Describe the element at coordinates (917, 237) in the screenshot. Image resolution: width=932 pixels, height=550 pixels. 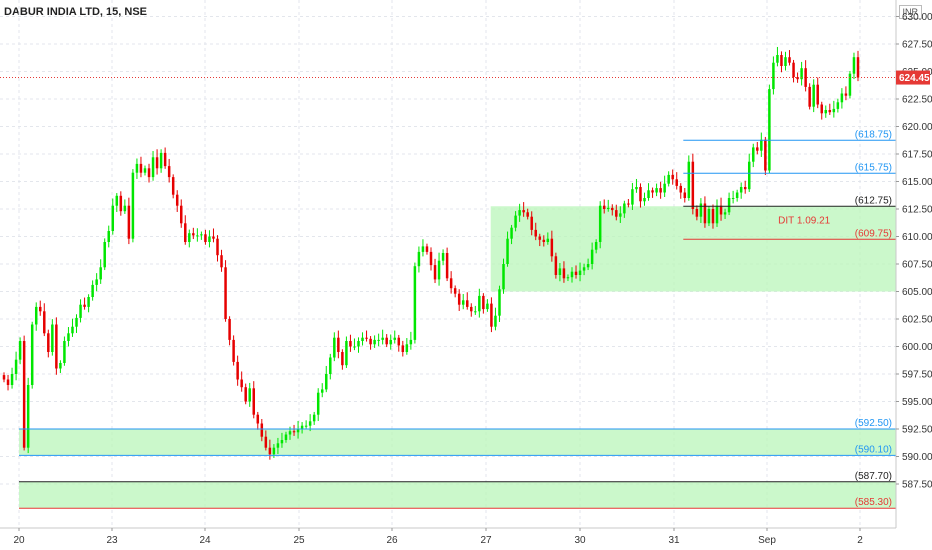
I see `y-tick-label: 610.00` at that location.